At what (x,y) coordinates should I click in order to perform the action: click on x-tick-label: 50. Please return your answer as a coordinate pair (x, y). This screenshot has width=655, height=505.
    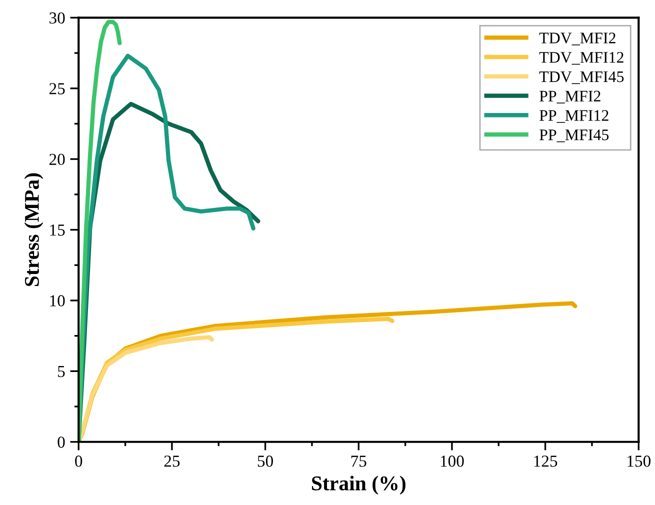
    Looking at the image, I should click on (265, 461).